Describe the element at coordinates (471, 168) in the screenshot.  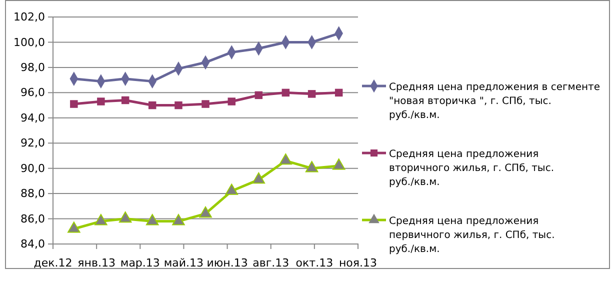
I see `legend-label: Средняя цена предложения вторичного жилья, г. СПб, тыс. руб./кв.м.` at that location.